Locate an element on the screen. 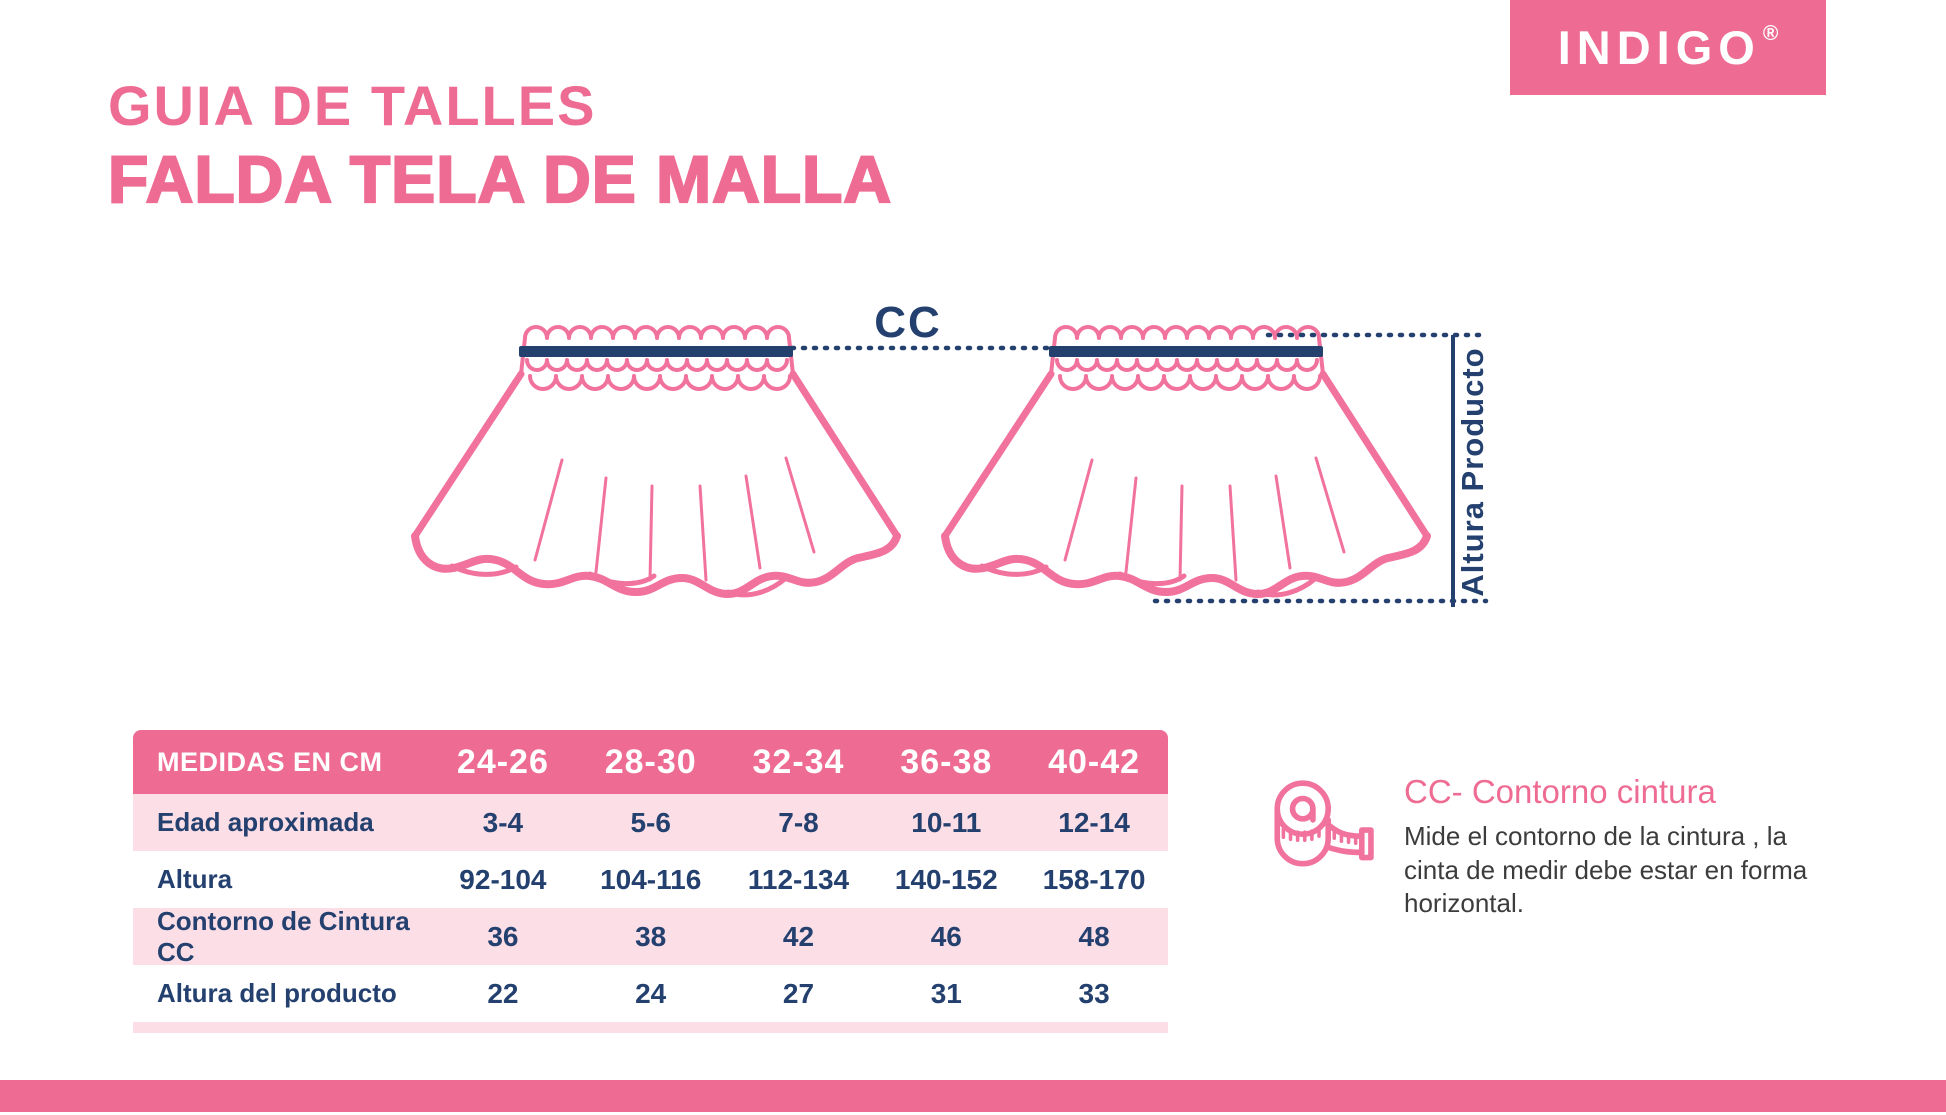  cell-value: 92-104 is located at coordinates (503, 879).